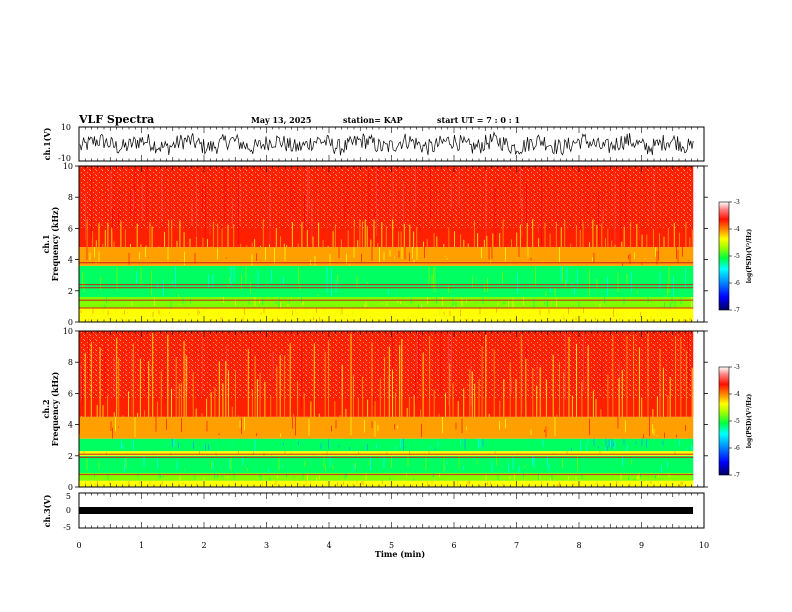 The image size is (792, 612). Describe the element at coordinates (400, 554) in the screenshot. I see `time-axis-label: Time (min)` at that location.